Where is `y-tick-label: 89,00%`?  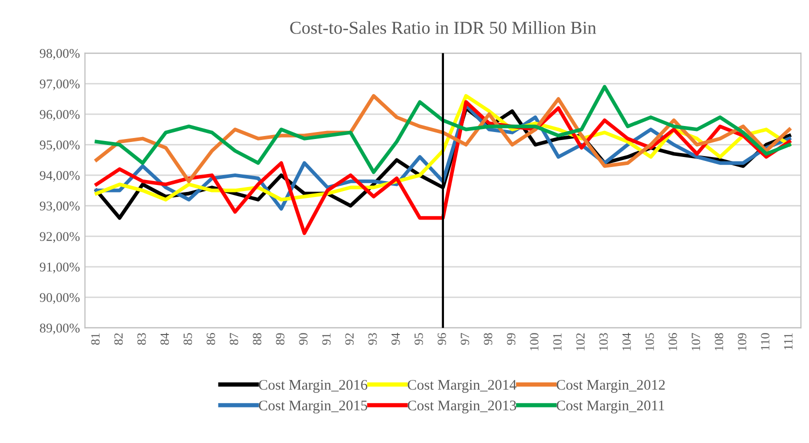
y-tick-label: 89,00% is located at coordinates (60, 329).